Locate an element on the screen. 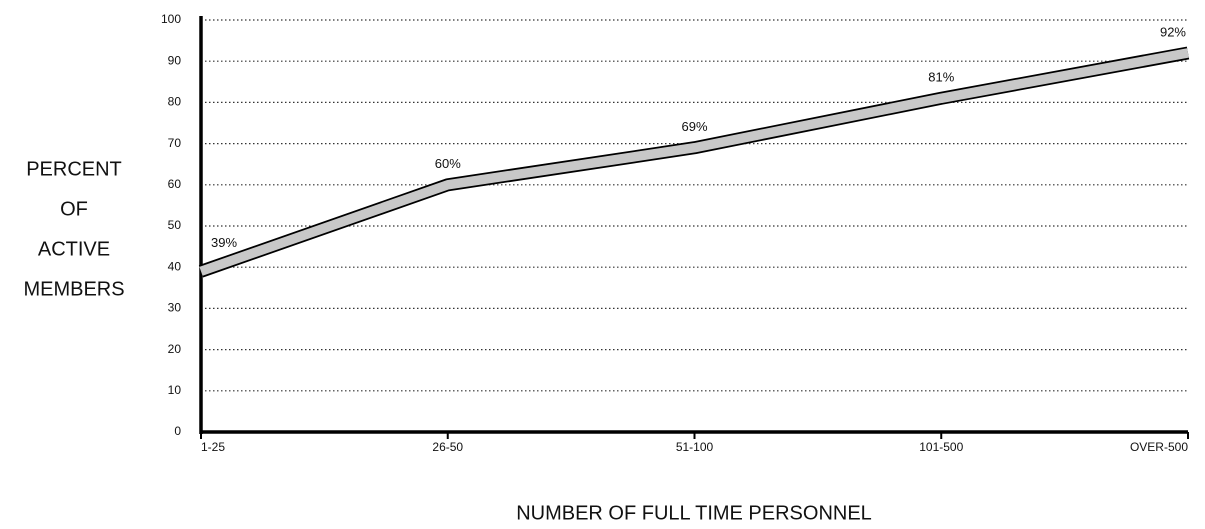 The width and height of the screenshot is (1205, 529). y-tick-label: 90 is located at coordinates (175, 60).